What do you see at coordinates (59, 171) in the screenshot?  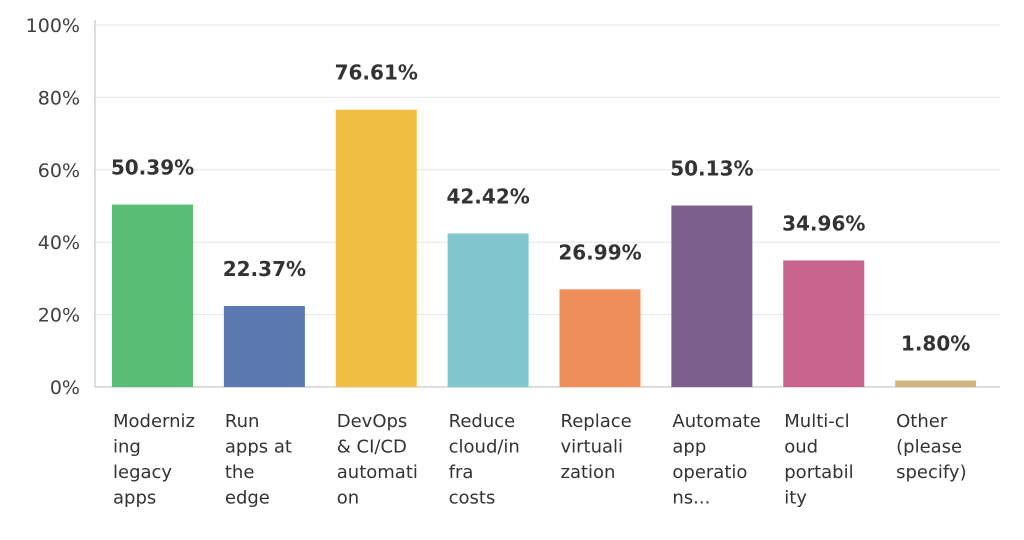 I see `y-tick-label: 60%` at bounding box center [59, 171].